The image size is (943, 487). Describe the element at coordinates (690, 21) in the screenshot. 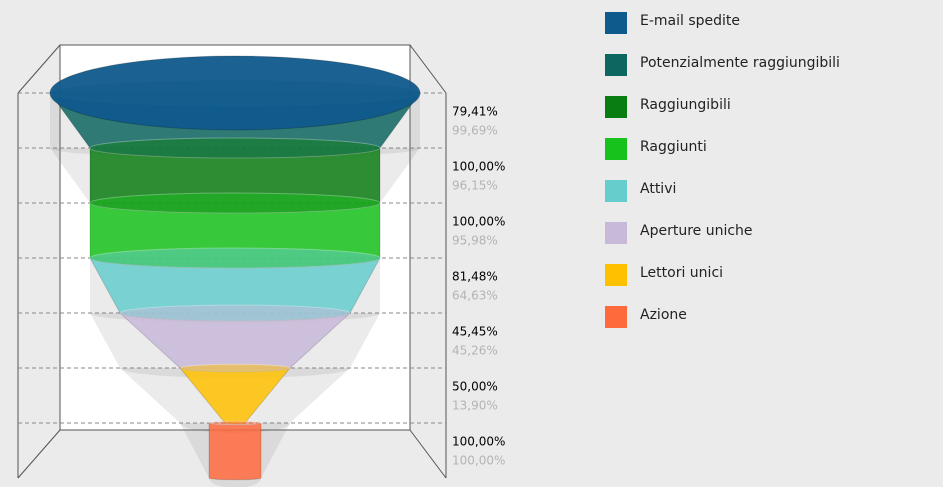

I see `legend-label: E-mail spedite` at that location.